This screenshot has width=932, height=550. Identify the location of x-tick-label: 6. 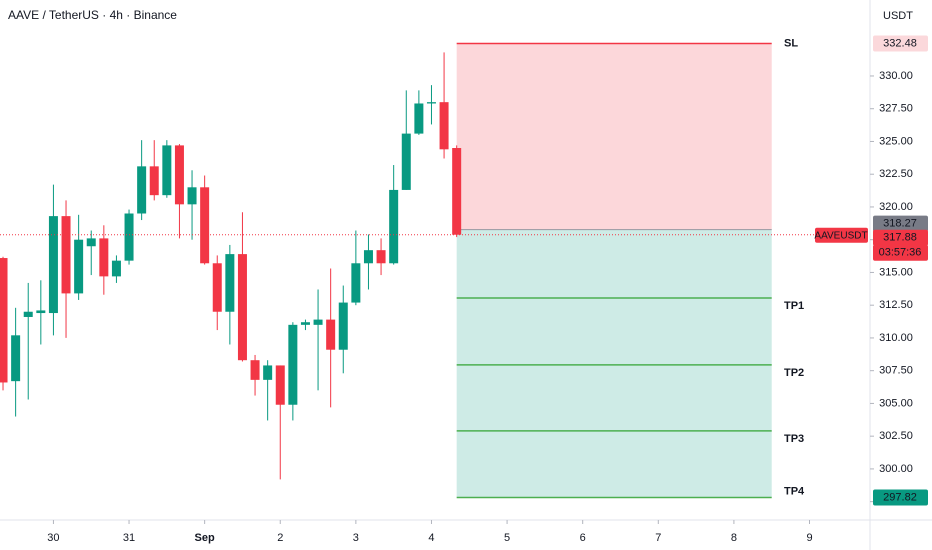
(583, 538).